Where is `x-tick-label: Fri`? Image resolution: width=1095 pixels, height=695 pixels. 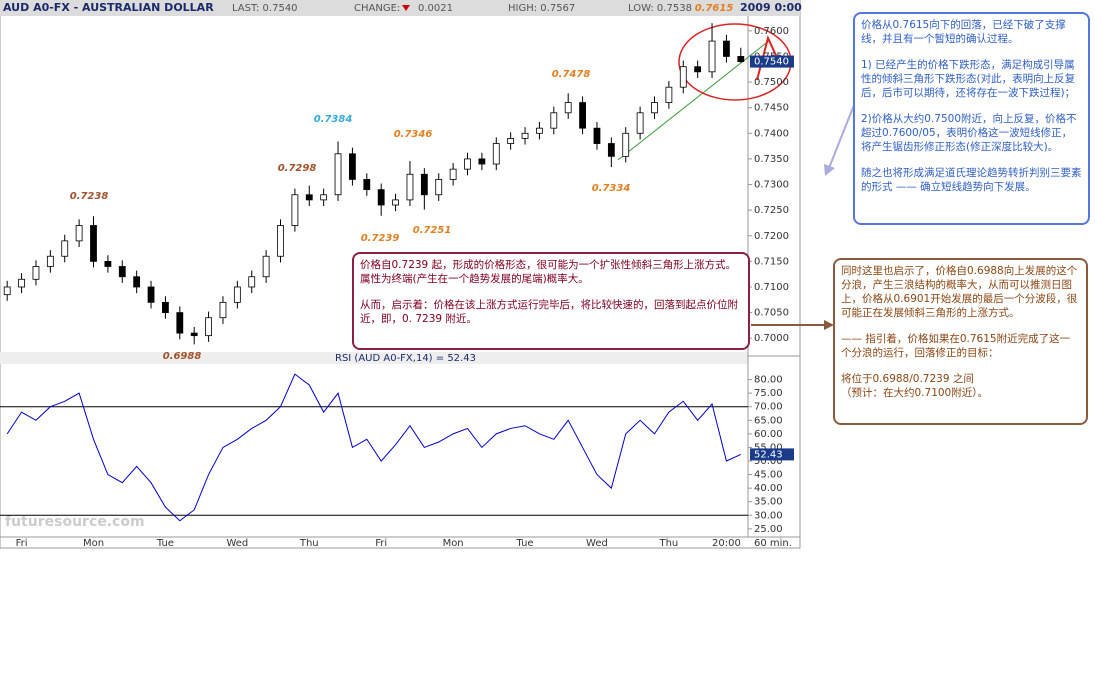
x-tick-label: Fri is located at coordinates (381, 543).